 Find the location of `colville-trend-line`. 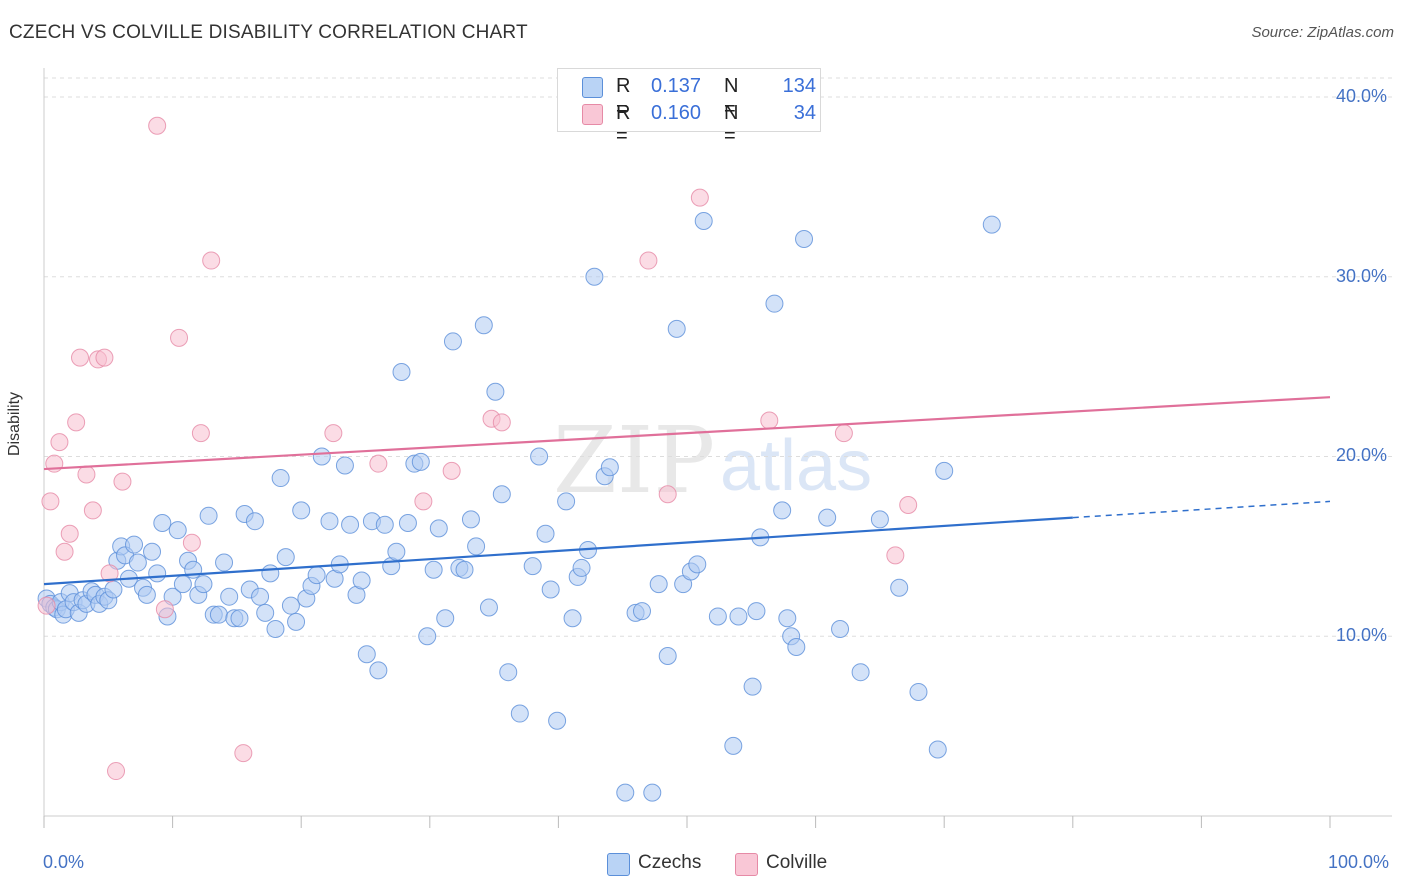

colville-trend-line is located at coordinates (687, 433).